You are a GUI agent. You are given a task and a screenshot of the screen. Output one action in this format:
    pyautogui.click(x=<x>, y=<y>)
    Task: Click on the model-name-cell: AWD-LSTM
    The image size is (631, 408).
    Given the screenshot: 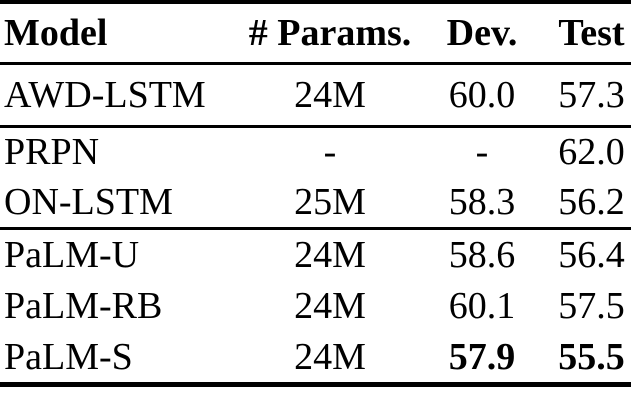 What is the action you would take?
    pyautogui.click(x=105, y=94)
    